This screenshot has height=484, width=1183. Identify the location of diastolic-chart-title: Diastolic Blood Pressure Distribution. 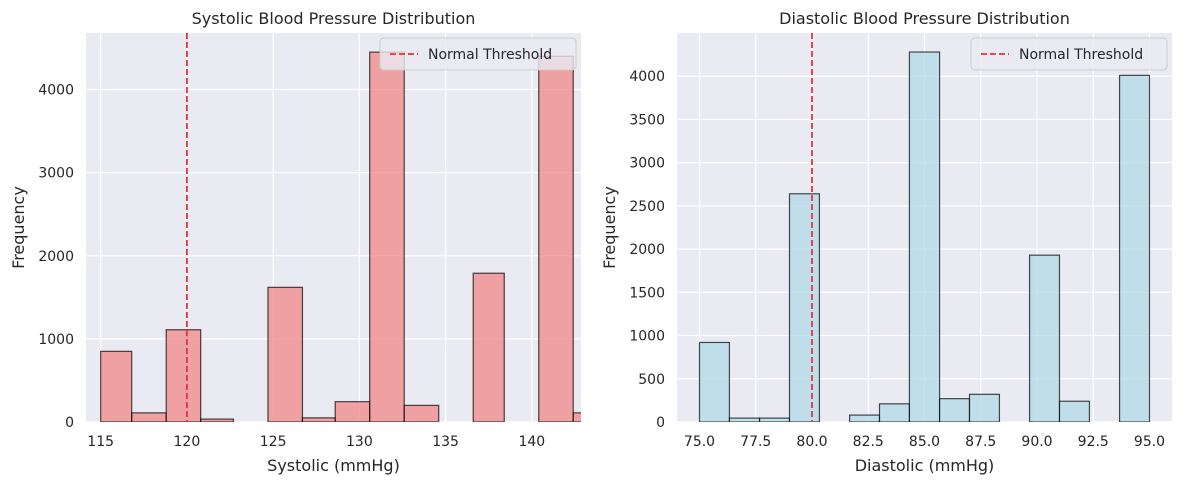
(924, 18).